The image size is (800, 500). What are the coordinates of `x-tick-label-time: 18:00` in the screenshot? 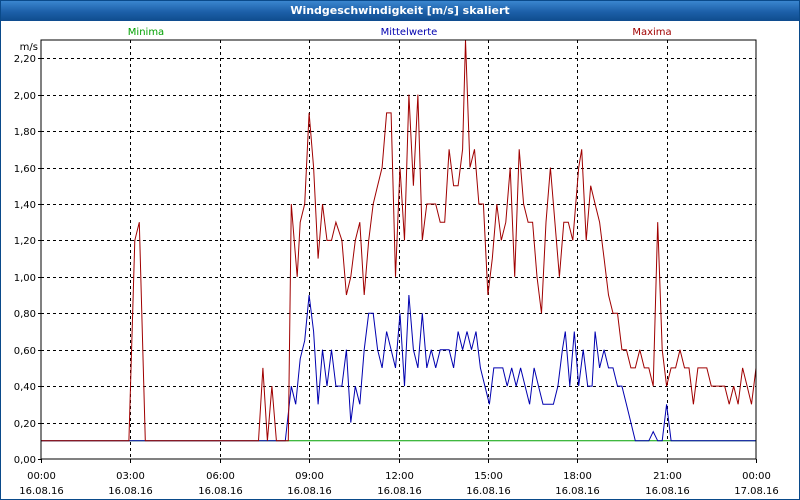 It's located at (577, 476).